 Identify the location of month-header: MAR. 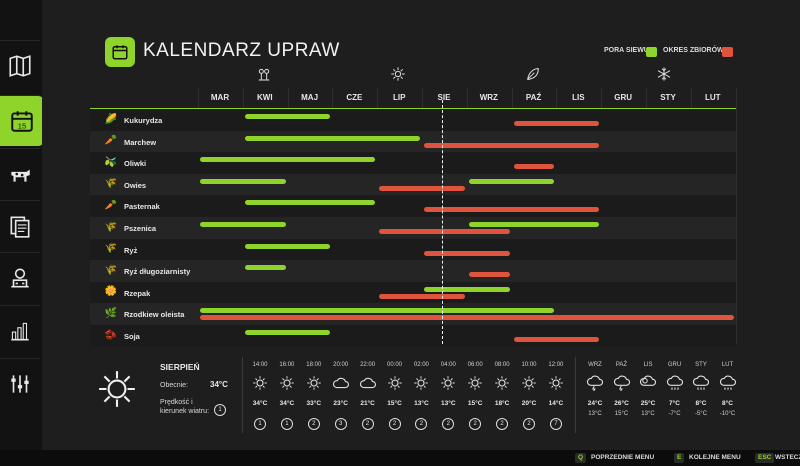
(220, 97).